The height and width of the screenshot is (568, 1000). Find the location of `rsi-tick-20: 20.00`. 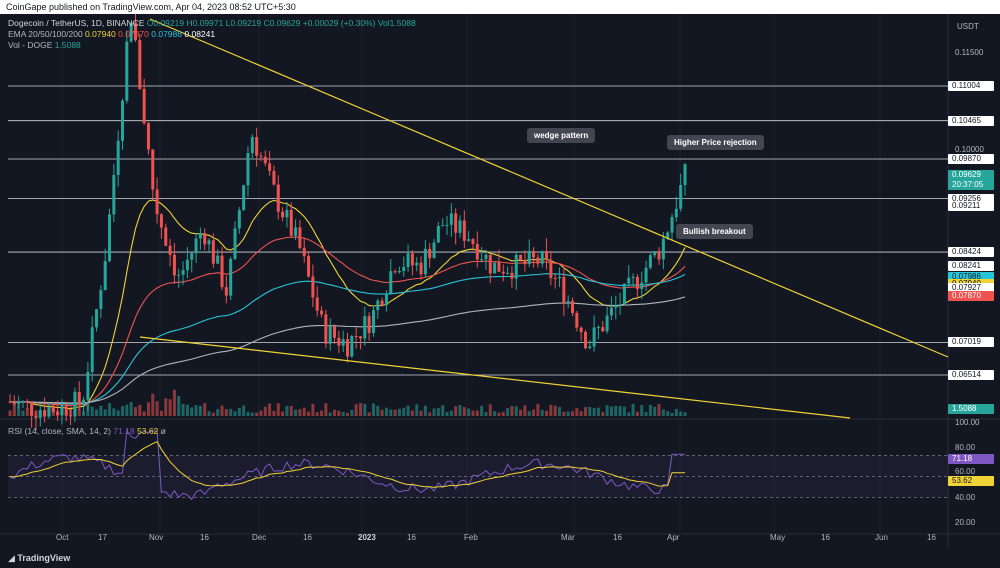

rsi-tick-20: 20.00 is located at coordinates (965, 522).